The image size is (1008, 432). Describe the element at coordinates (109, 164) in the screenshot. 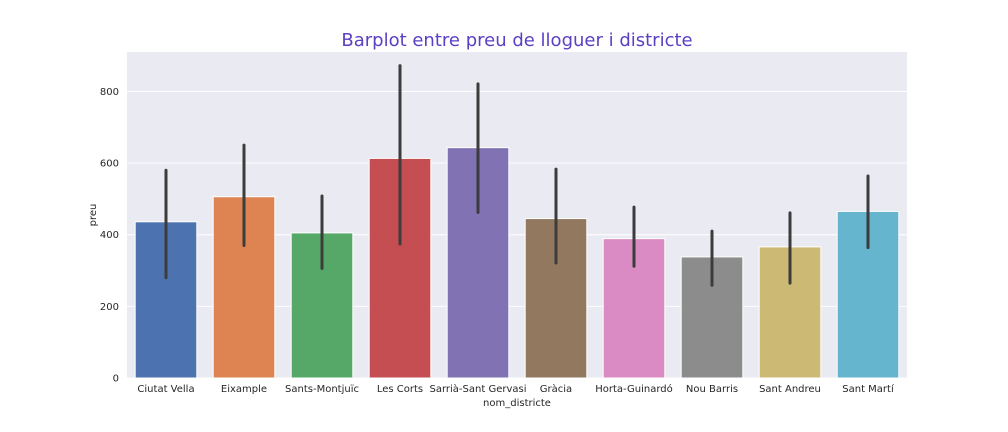

I see `y-tick-label: 600` at that location.